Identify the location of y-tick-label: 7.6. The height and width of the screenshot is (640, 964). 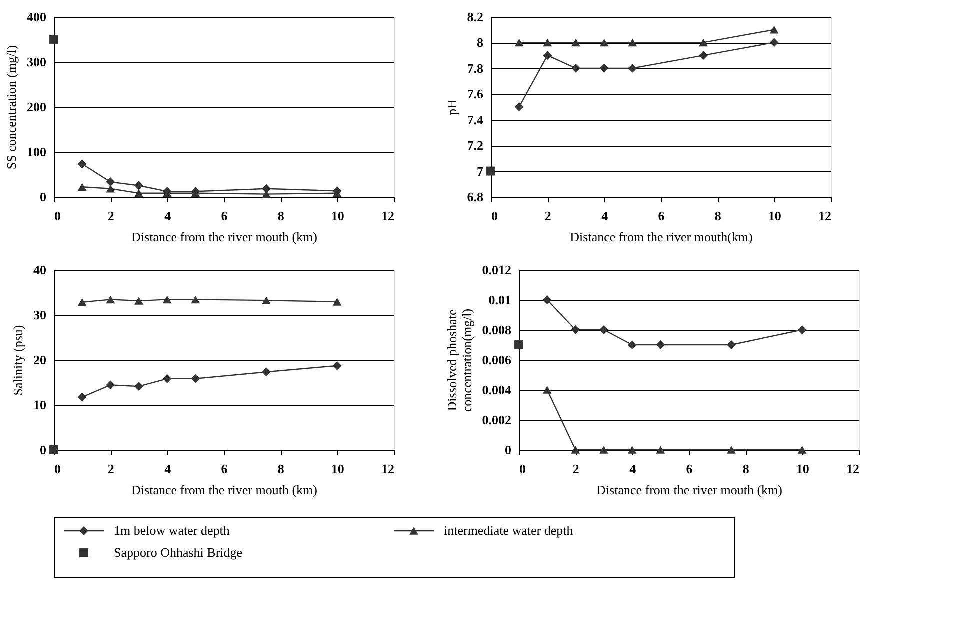
(475, 94).